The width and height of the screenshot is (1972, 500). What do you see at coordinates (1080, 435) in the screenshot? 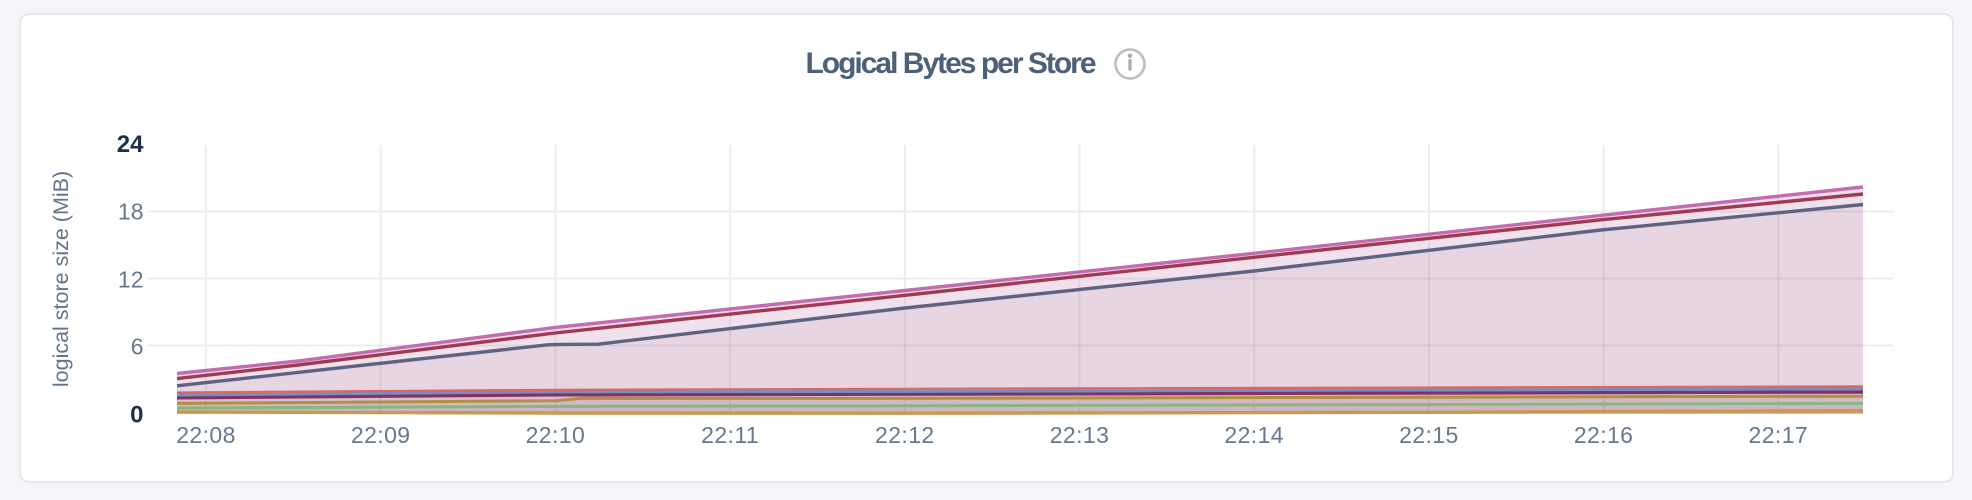
I see `svg-text: 22:13` at bounding box center [1080, 435].